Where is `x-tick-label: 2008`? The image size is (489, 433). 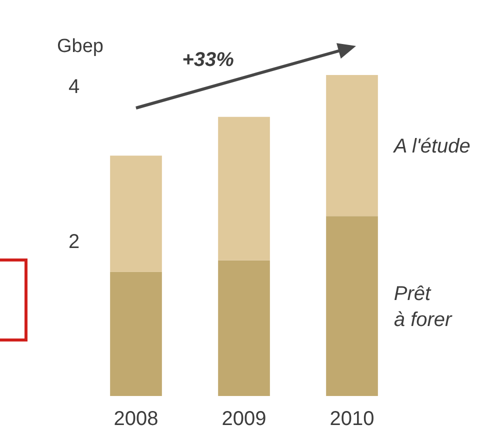
x-tick-label: 2008 is located at coordinates (136, 419).